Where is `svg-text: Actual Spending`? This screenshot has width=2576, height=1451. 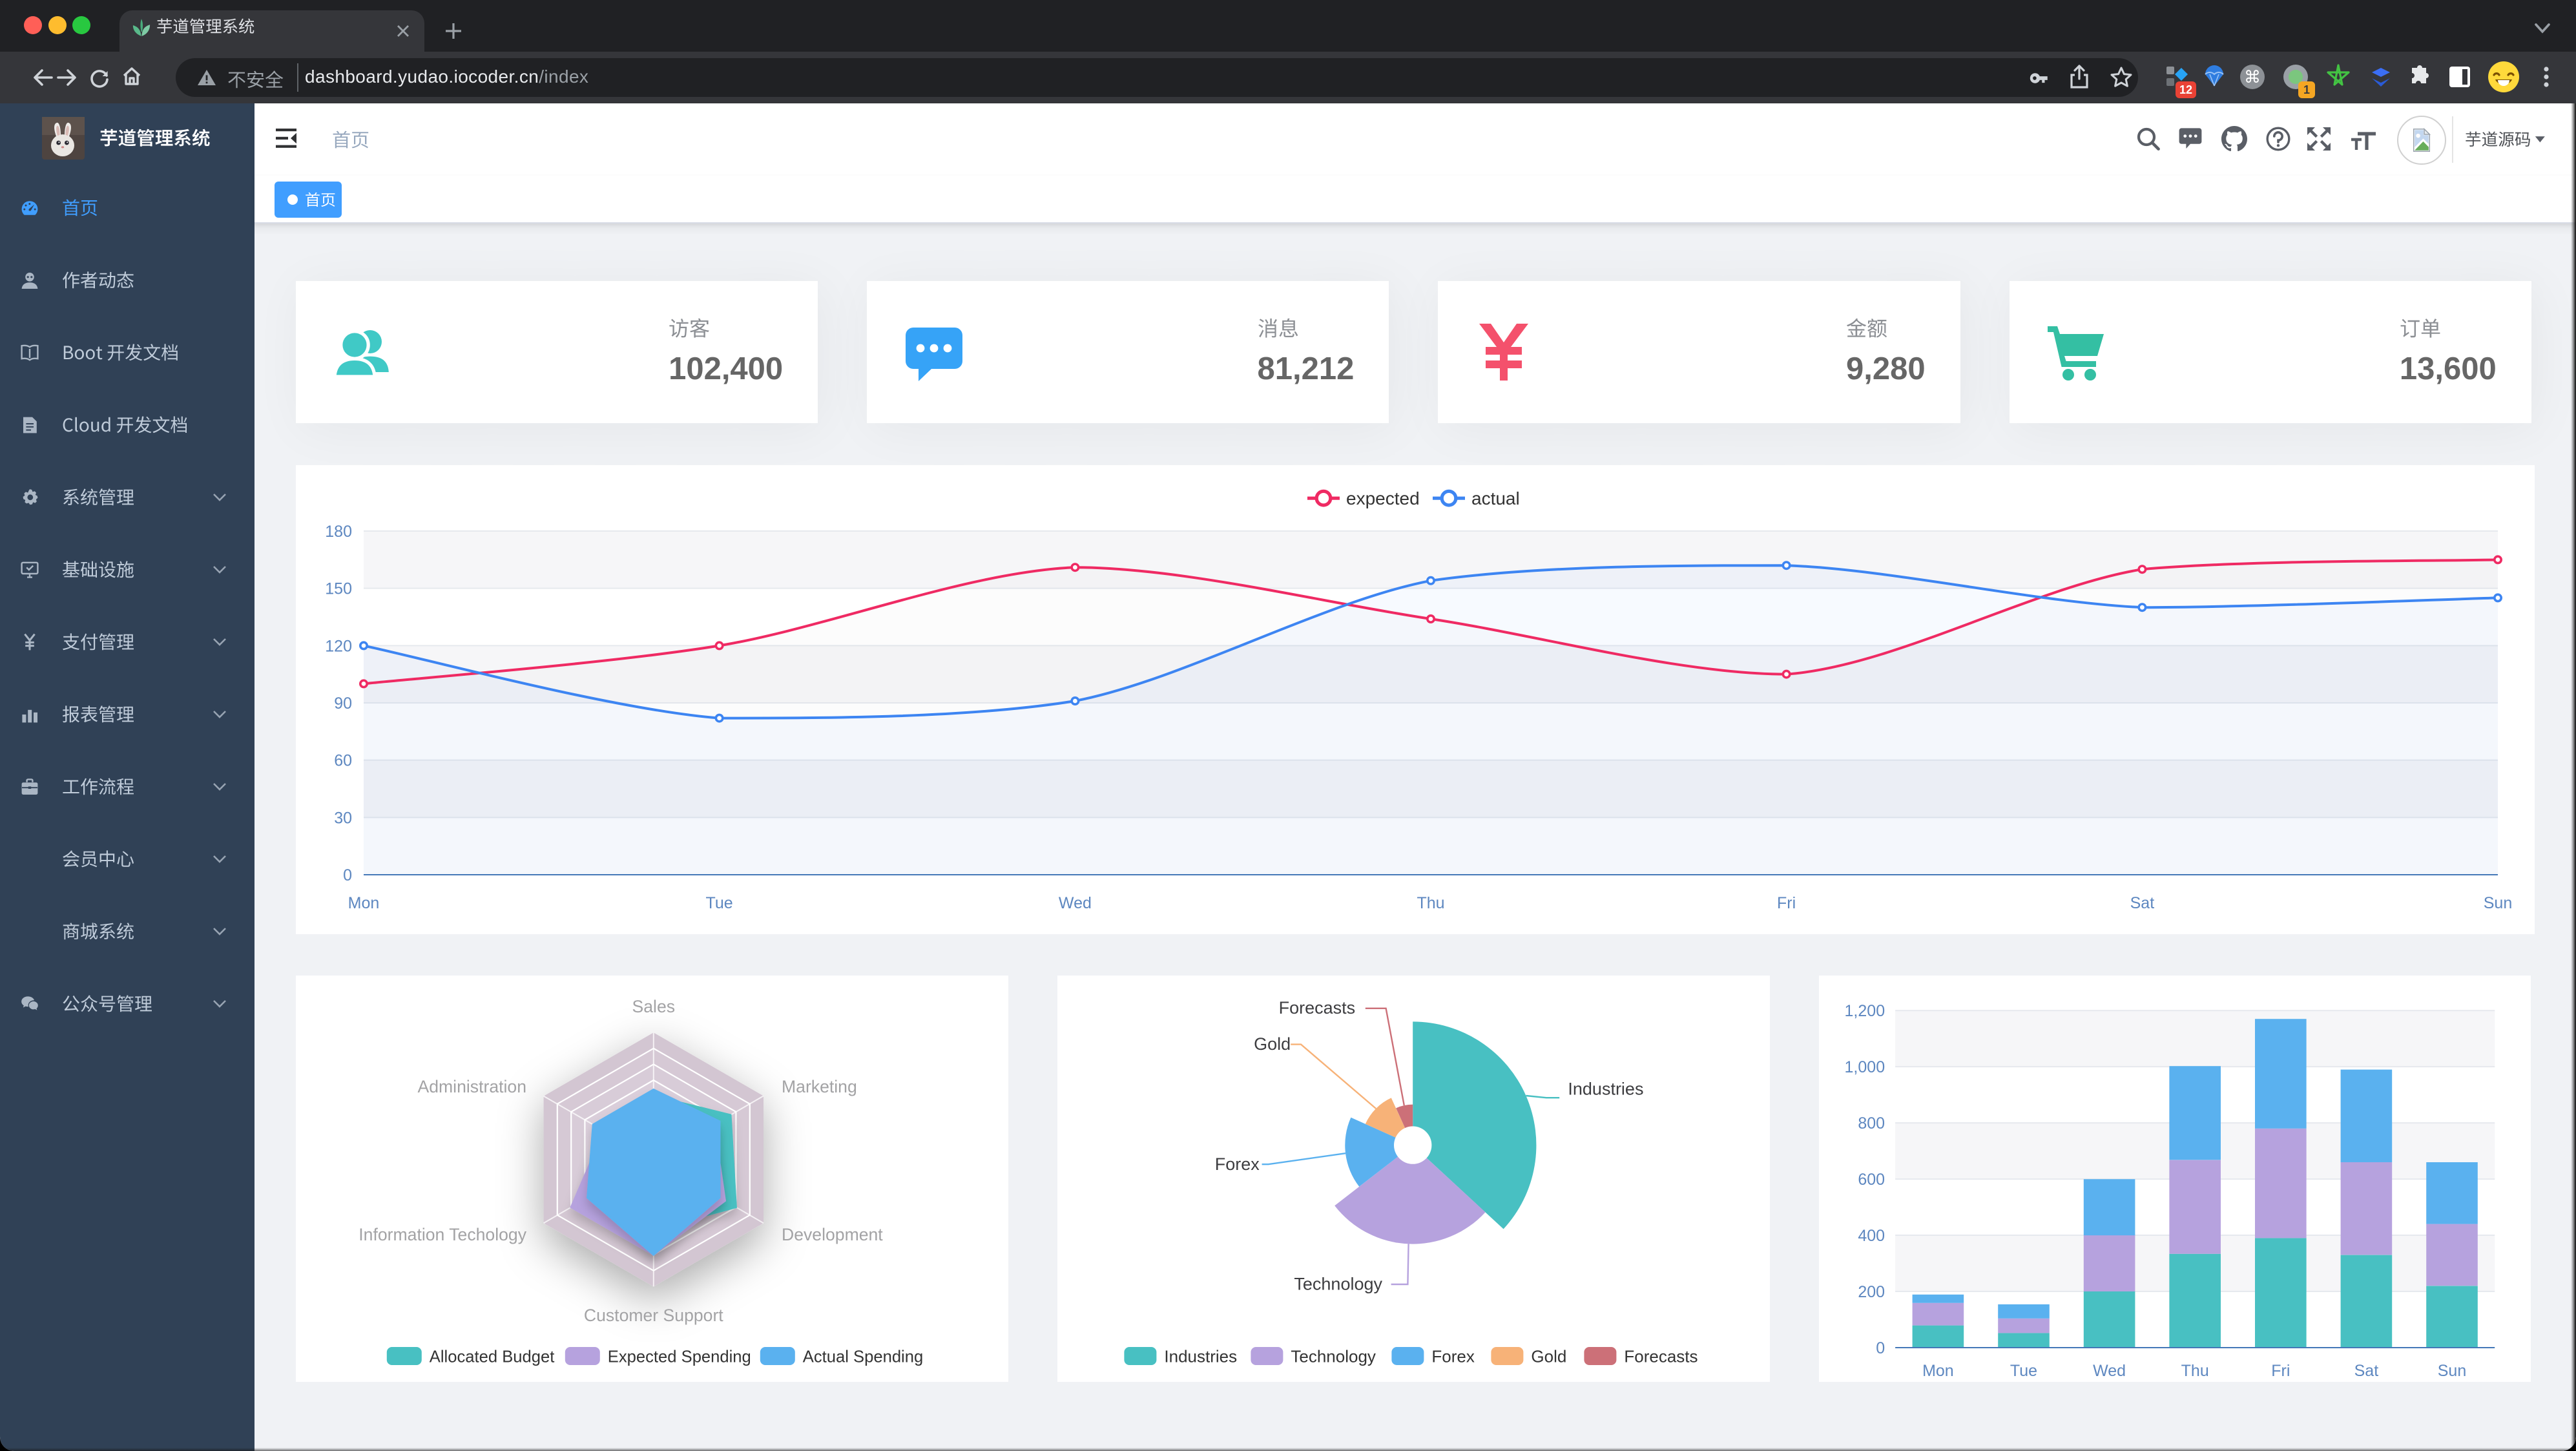 svg-text: Actual Spending is located at coordinates (863, 1357).